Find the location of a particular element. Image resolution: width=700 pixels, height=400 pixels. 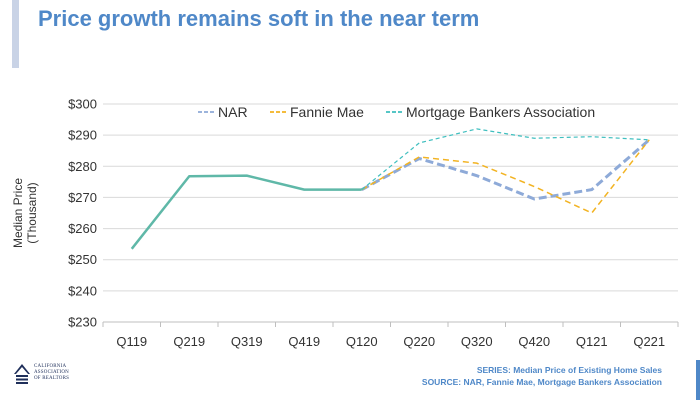

forecast-line-fannie-mae is located at coordinates (505, 176).